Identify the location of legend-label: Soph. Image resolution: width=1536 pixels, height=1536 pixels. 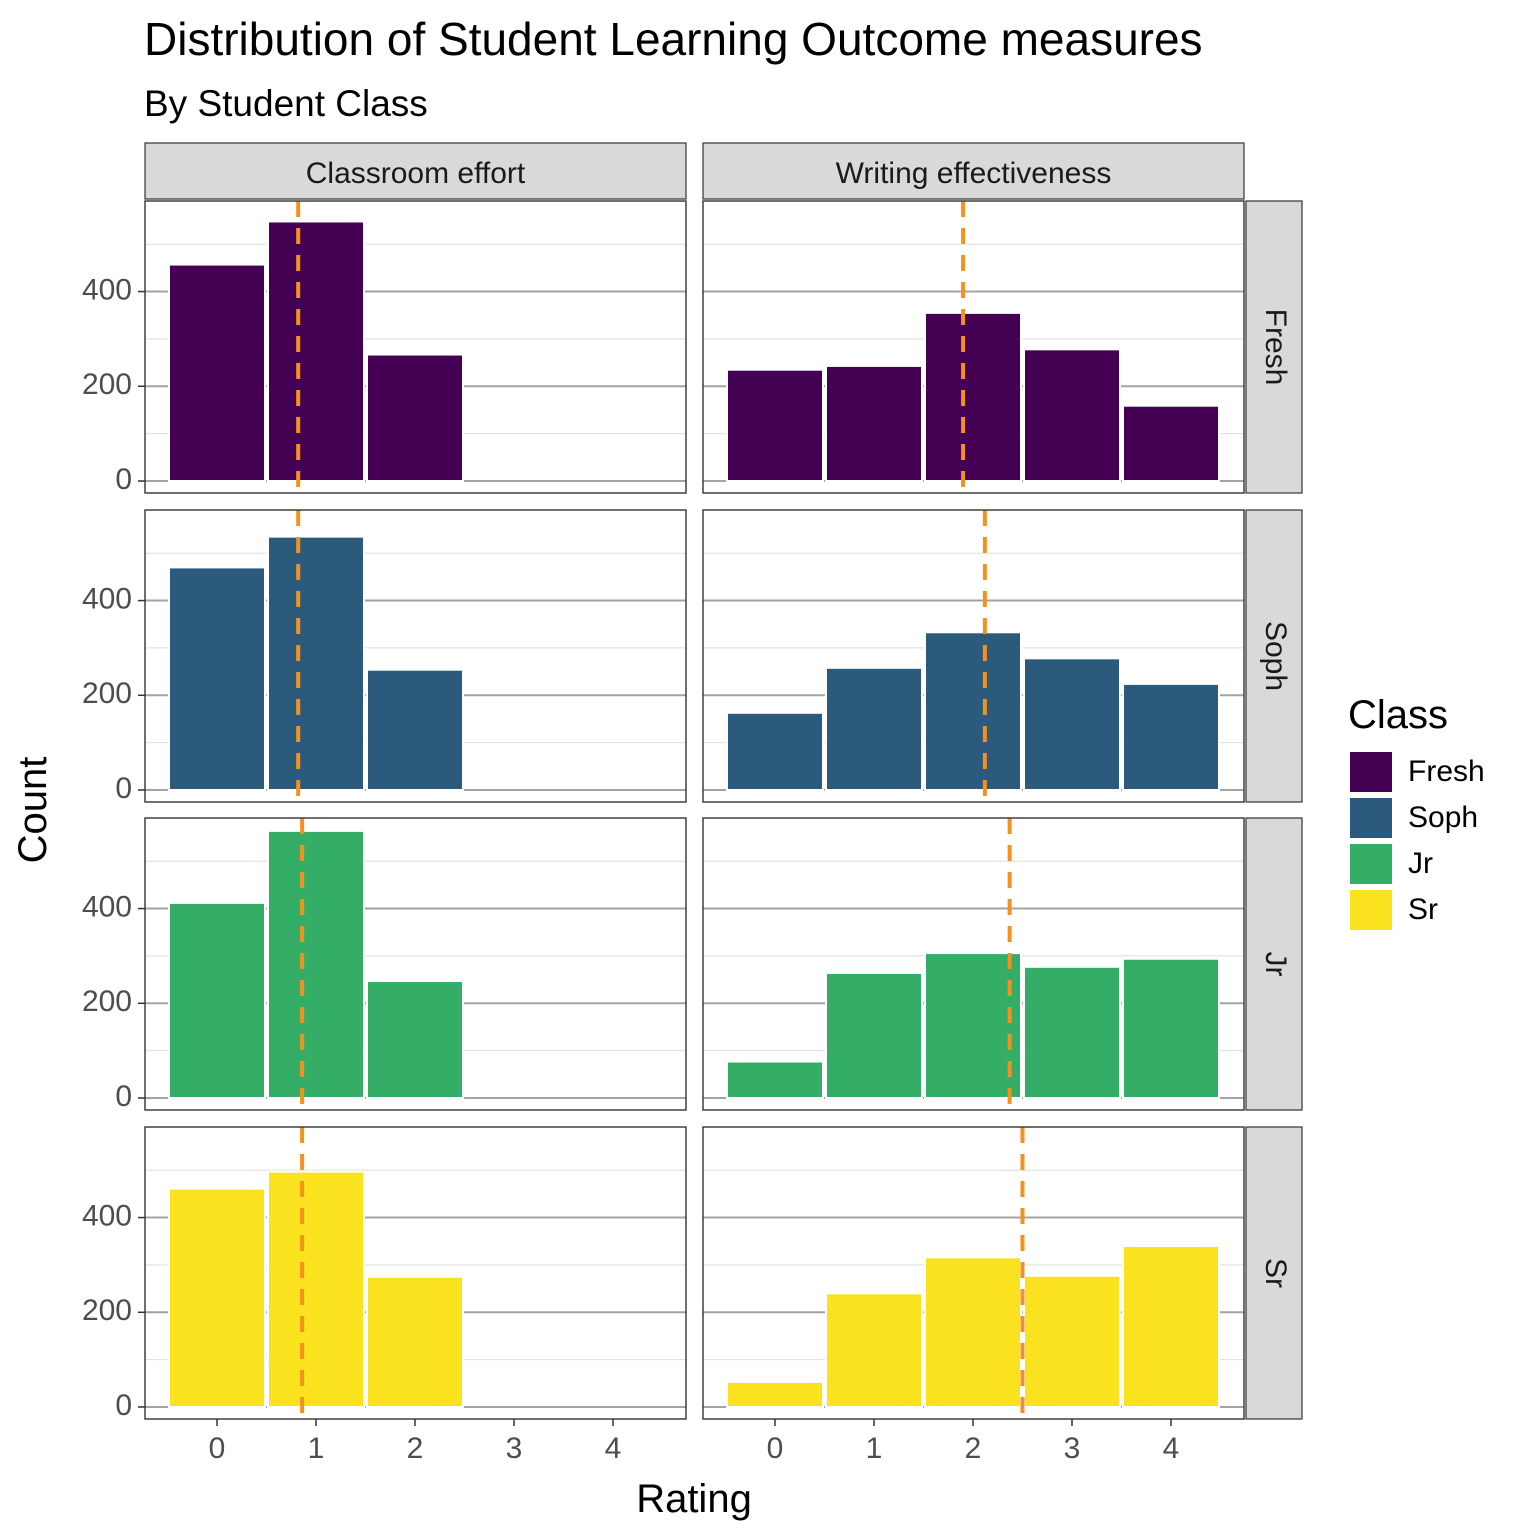
(1443, 817).